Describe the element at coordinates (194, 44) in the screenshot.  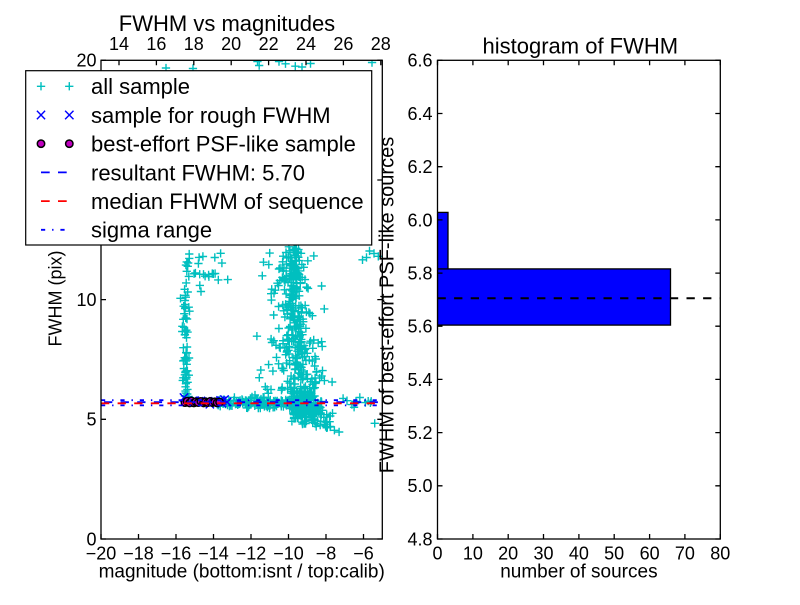
I see `svg-text: 18` at that location.